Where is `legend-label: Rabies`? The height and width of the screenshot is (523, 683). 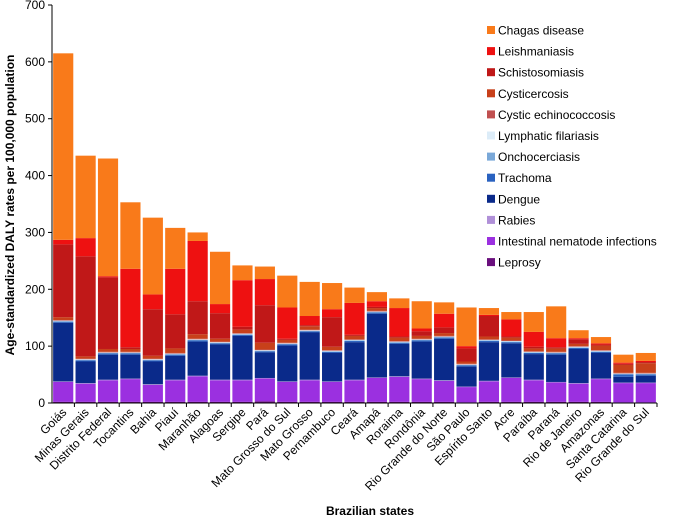 legend-label: Rabies is located at coordinates (516, 220).